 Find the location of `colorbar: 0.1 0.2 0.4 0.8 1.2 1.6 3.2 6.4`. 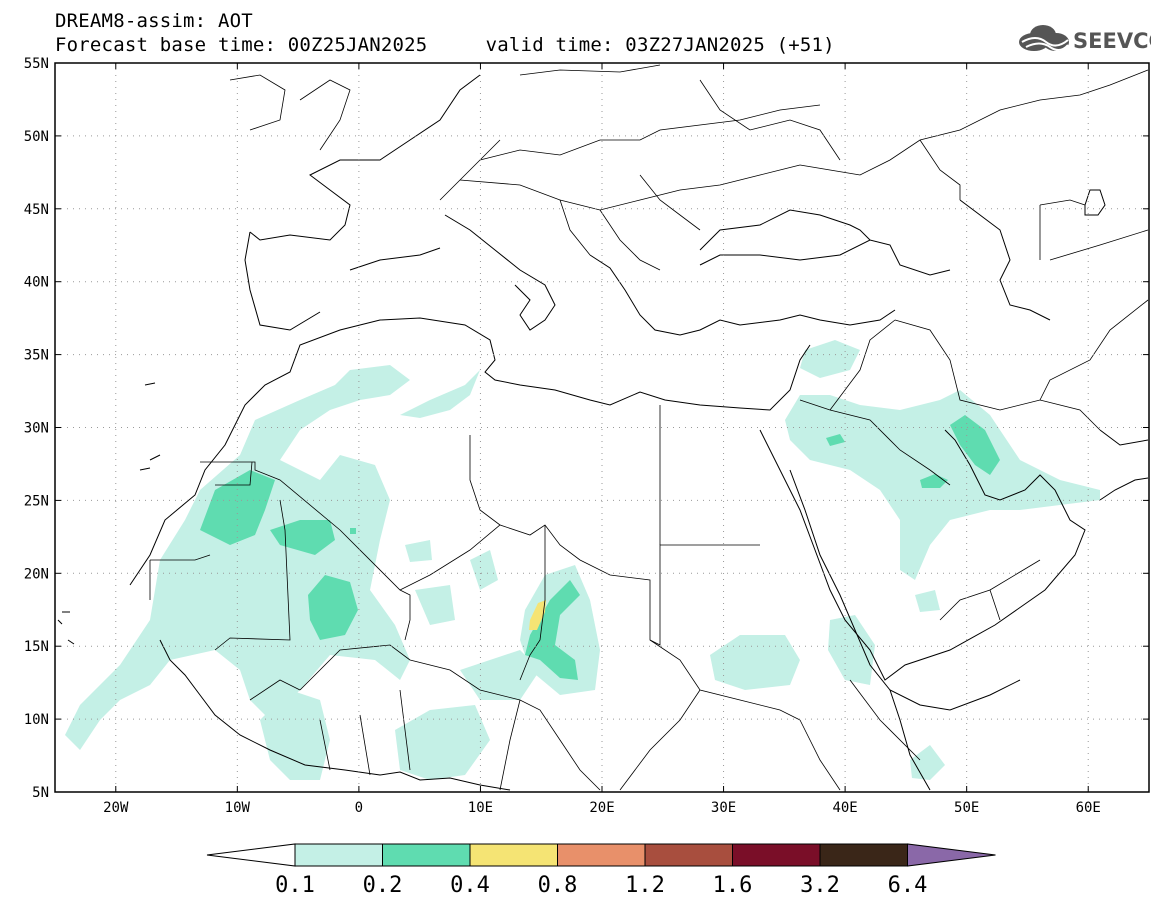

colorbar: 0.1 0.2 0.4 0.8 1.2 1.6 3.2 6.4 is located at coordinates (601, 870).